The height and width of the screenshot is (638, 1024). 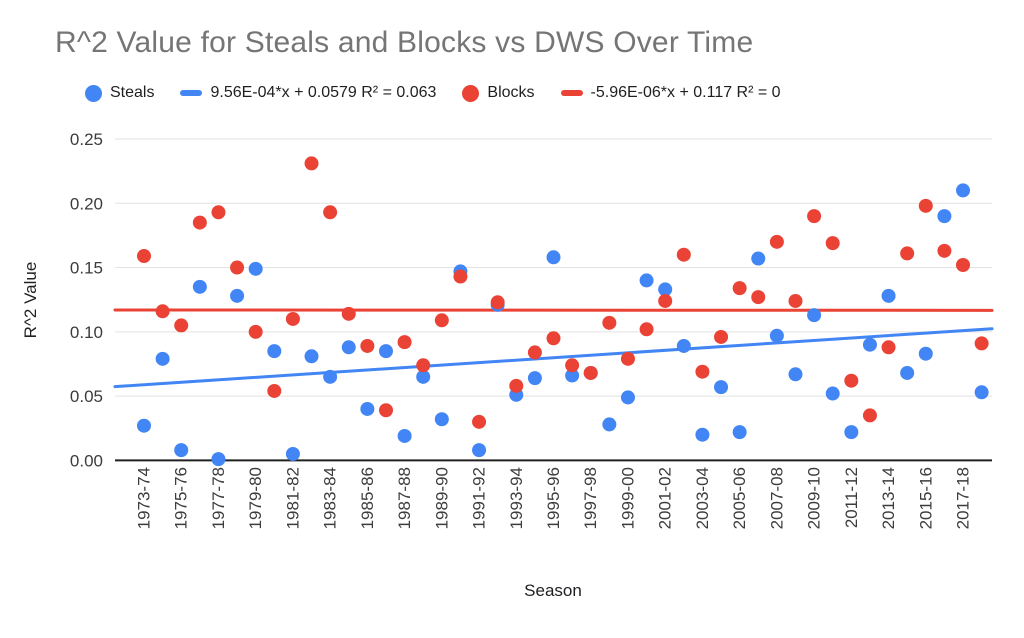 I want to click on legend-item-steals: Steals, so click(x=119, y=93).